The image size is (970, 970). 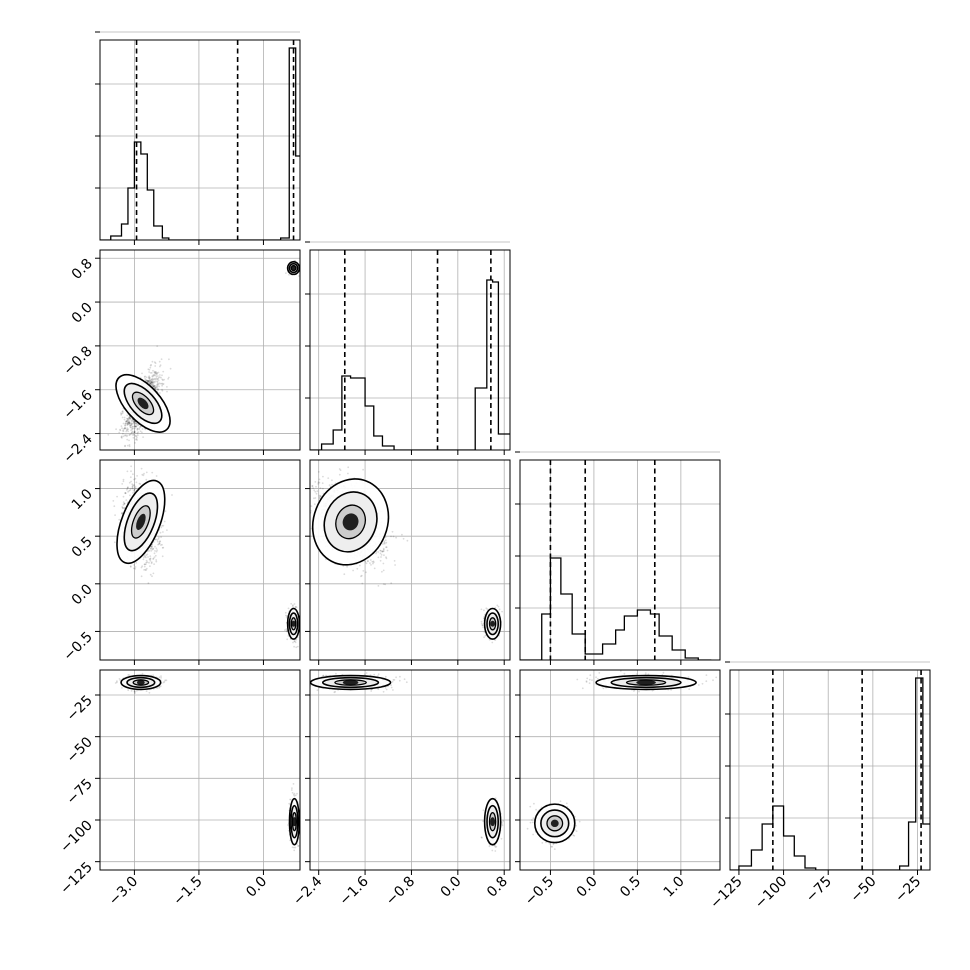 What do you see at coordinates (307, 890) in the screenshot?
I see `xtick-label-1-0: −2.4` at bounding box center [307, 890].